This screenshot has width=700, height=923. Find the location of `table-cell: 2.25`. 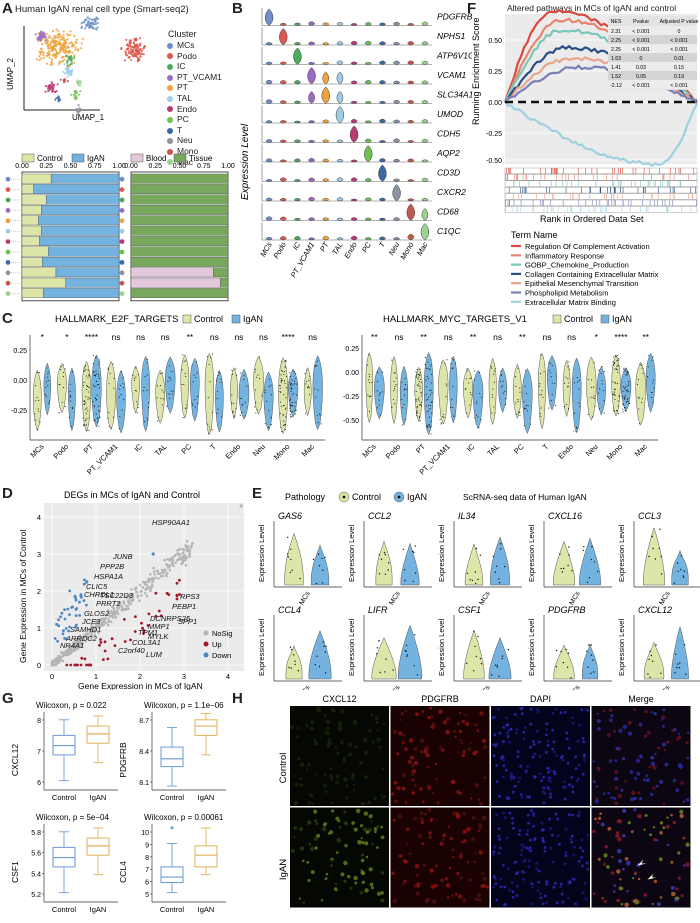

table-cell: 2.25 is located at coordinates (616, 41).